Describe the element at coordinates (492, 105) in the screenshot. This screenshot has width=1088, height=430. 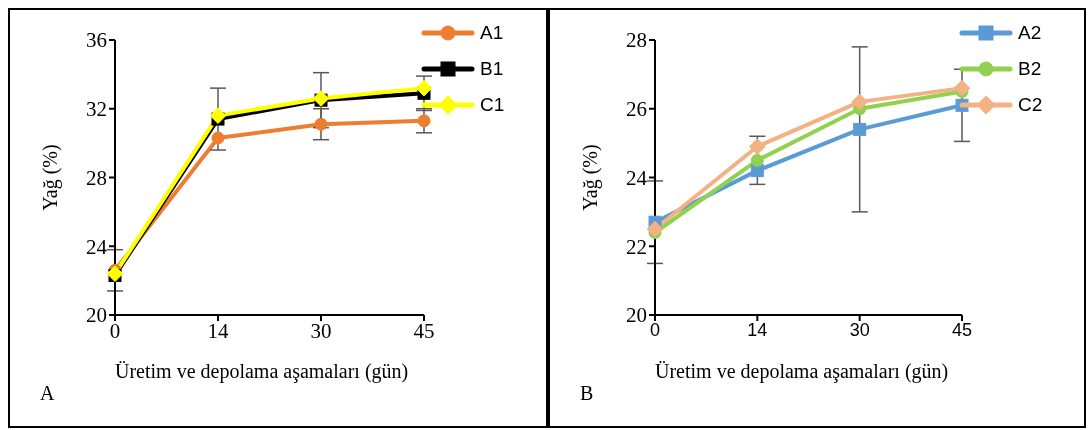
I see `legend-label: C1` at that location.